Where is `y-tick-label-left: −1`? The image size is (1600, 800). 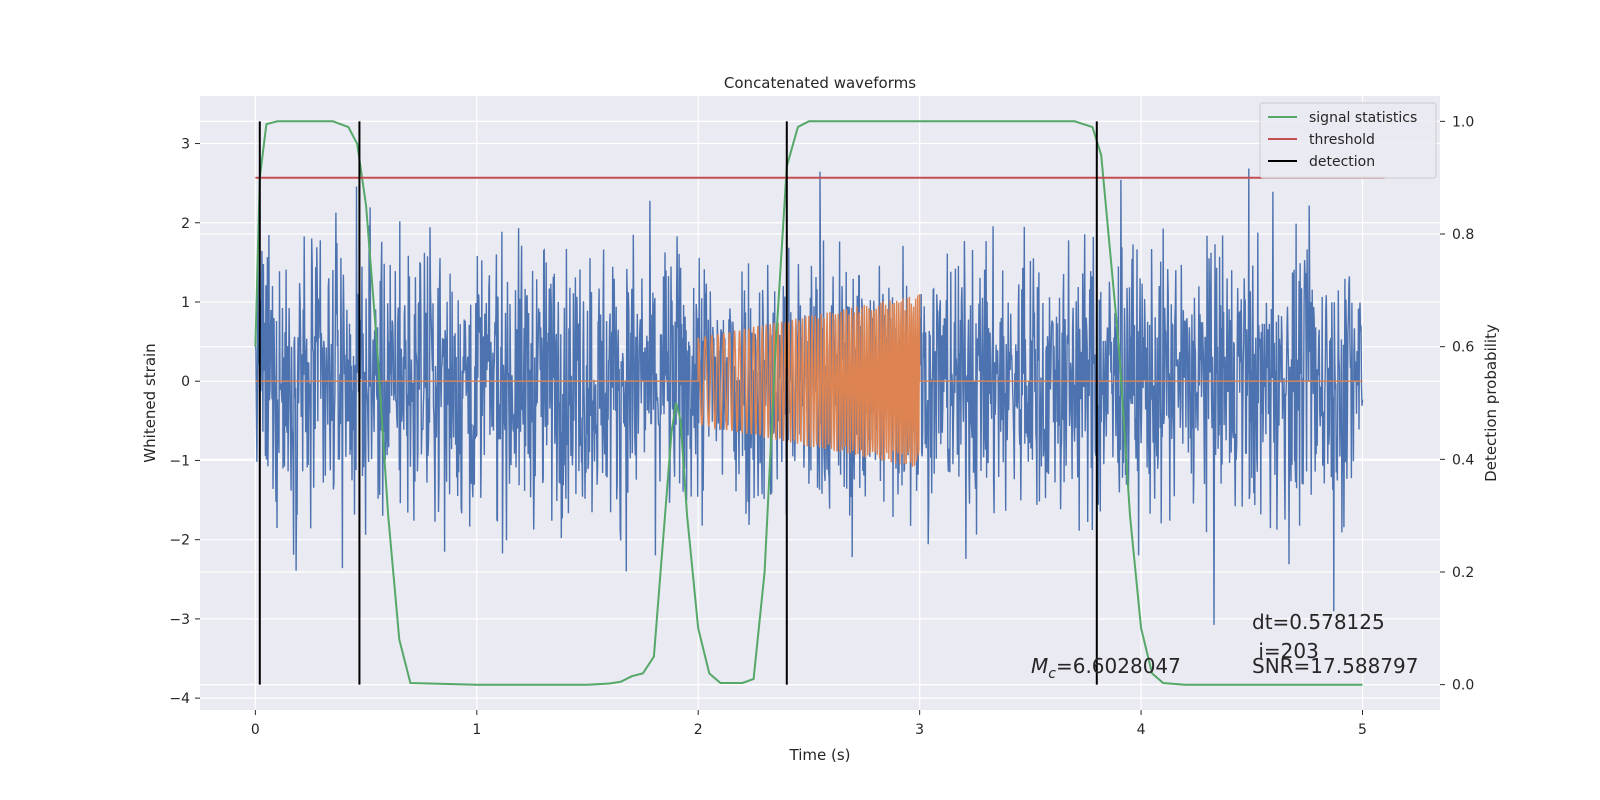
y-tick-label-left: −1 is located at coordinates (179, 461).